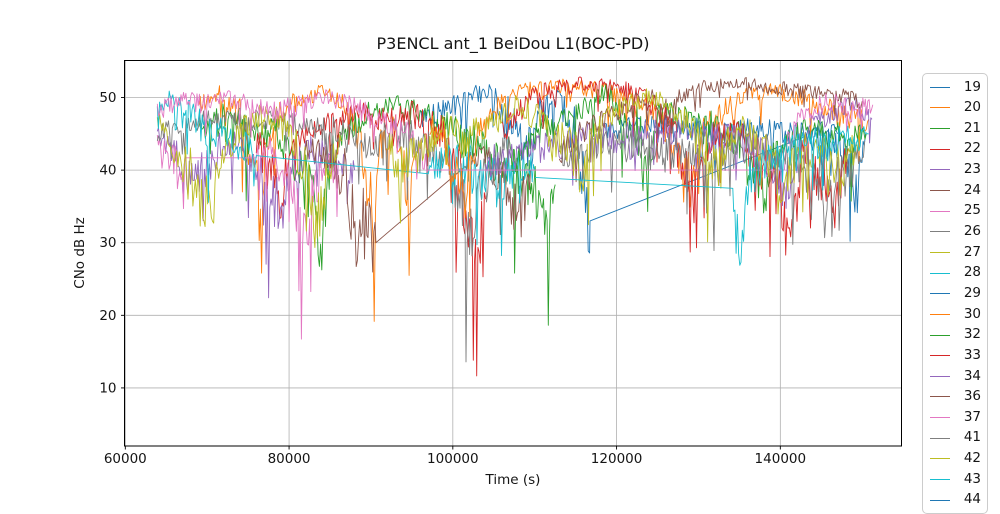  What do you see at coordinates (972, 189) in the screenshot?
I see `legend-label: 24` at bounding box center [972, 189].